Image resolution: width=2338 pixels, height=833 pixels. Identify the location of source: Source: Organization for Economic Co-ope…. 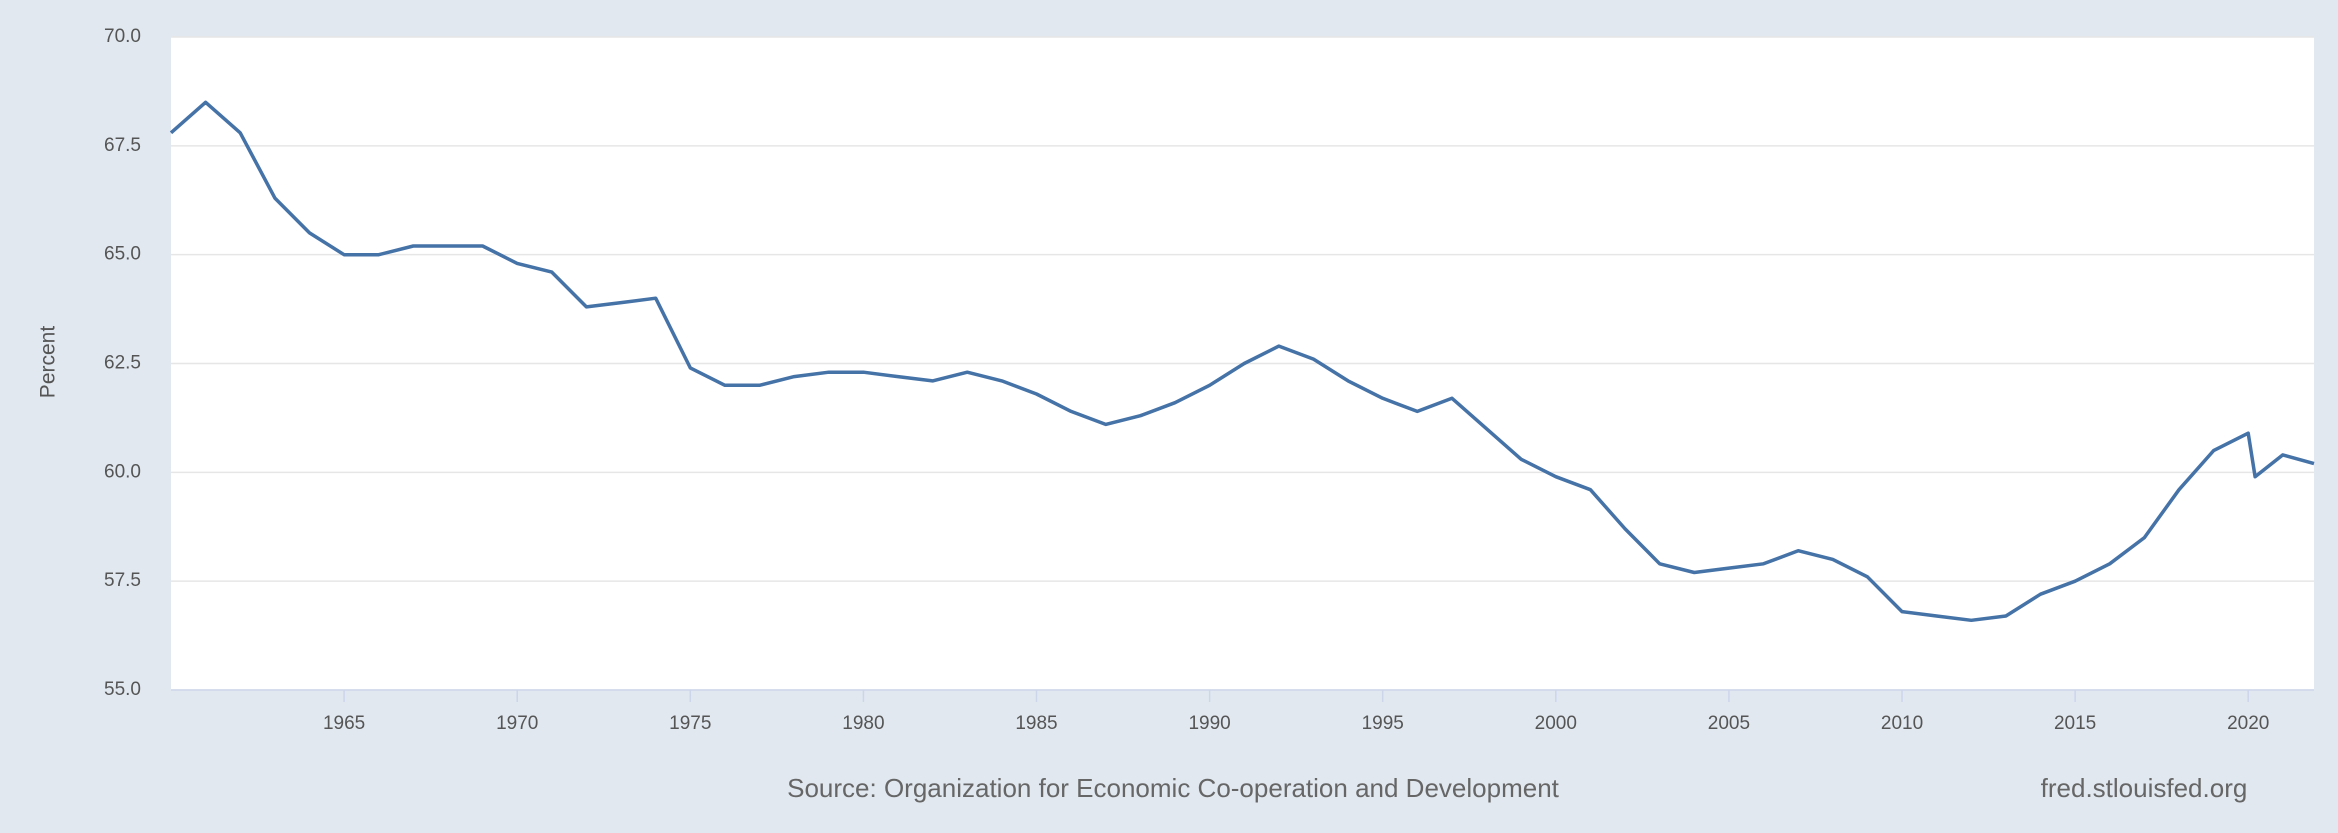
(1173, 788).